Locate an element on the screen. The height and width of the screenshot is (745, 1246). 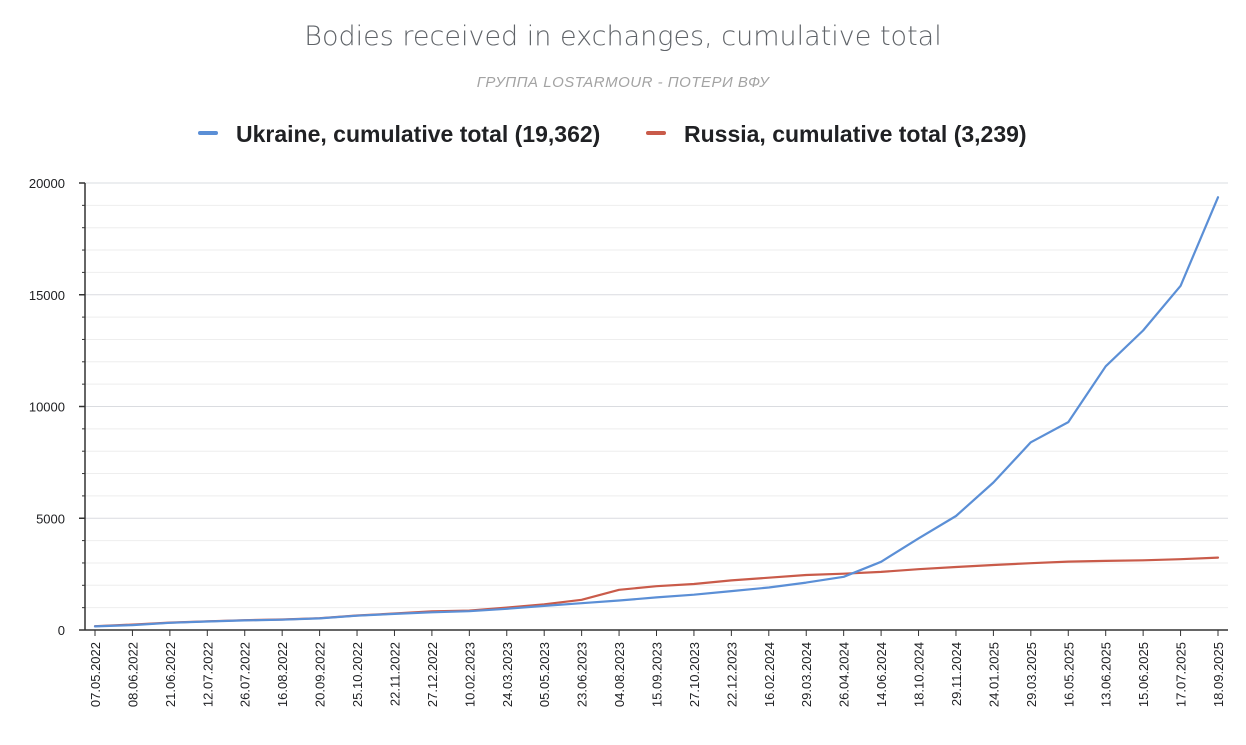
x-tick-label: 27.10.2023 is located at coordinates (694, 674).